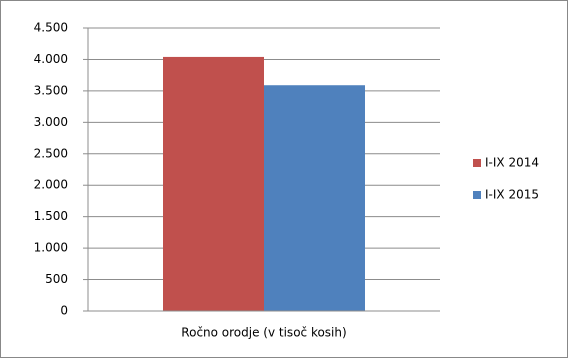 This screenshot has width=569, height=363. I want to click on x-tick-label: Ročno orodje (v tisoč kosih), so click(263, 333).